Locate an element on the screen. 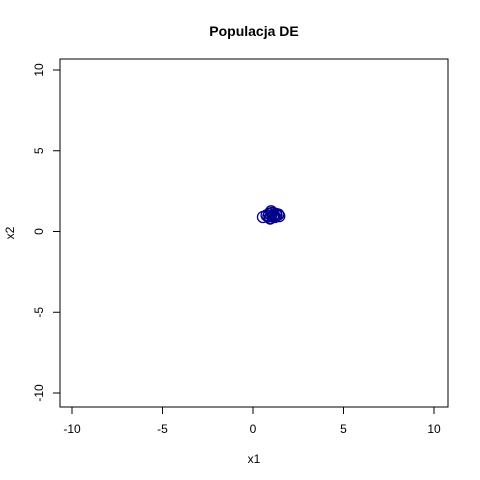 This screenshot has height=480, width=480. x-tick-label: 10 is located at coordinates (434, 429).